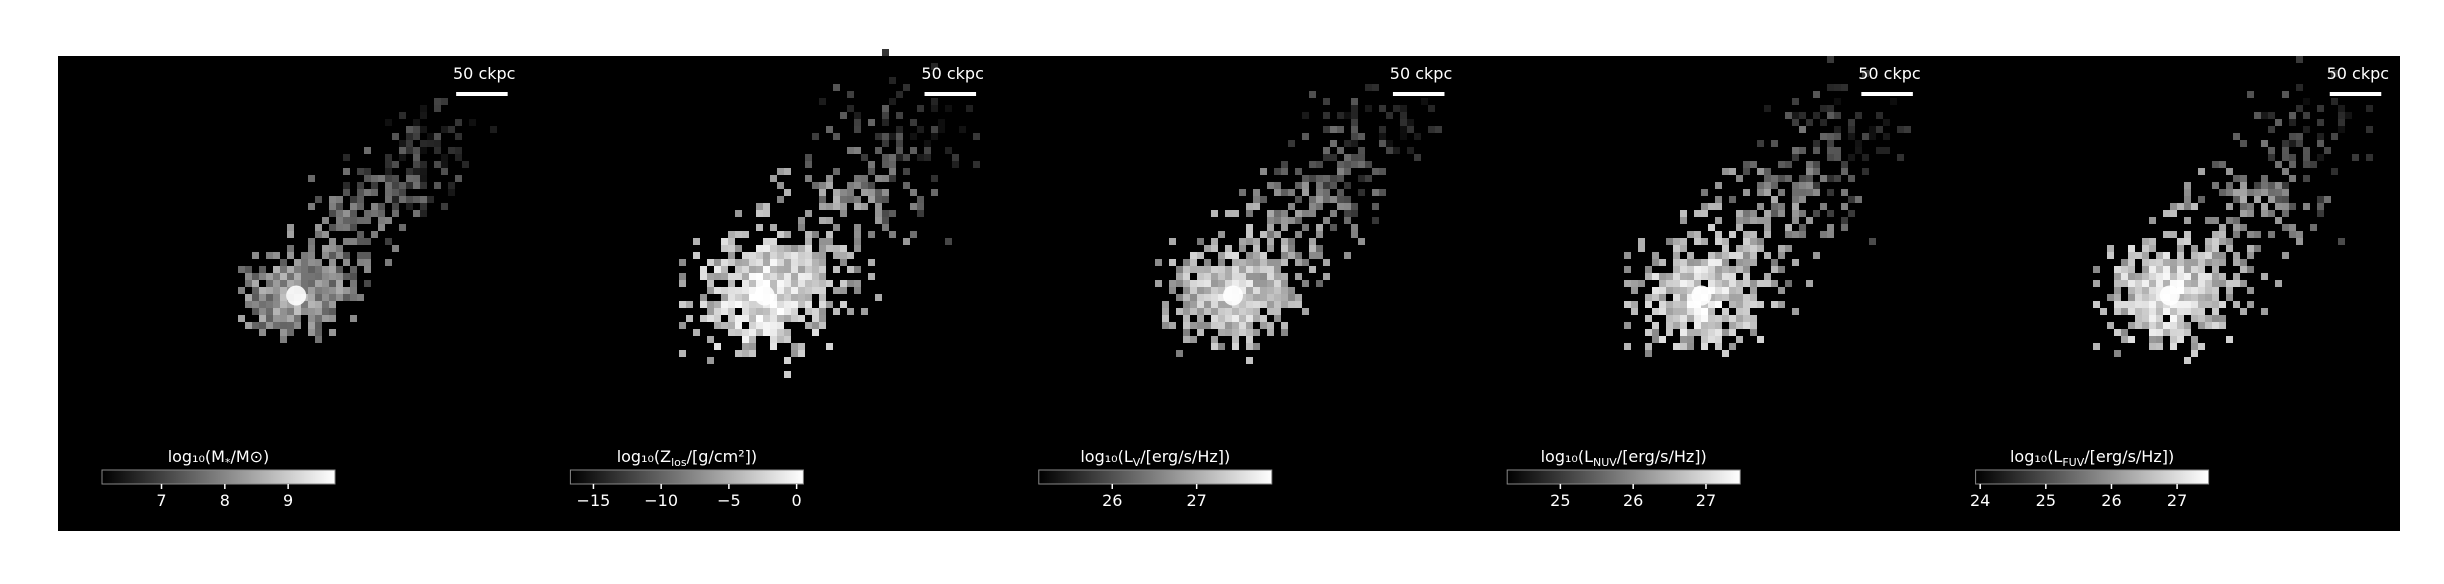 This screenshot has width=2444, height=584. What do you see at coordinates (1701, 295) in the screenshot?
I see `galaxy-core` at bounding box center [1701, 295].